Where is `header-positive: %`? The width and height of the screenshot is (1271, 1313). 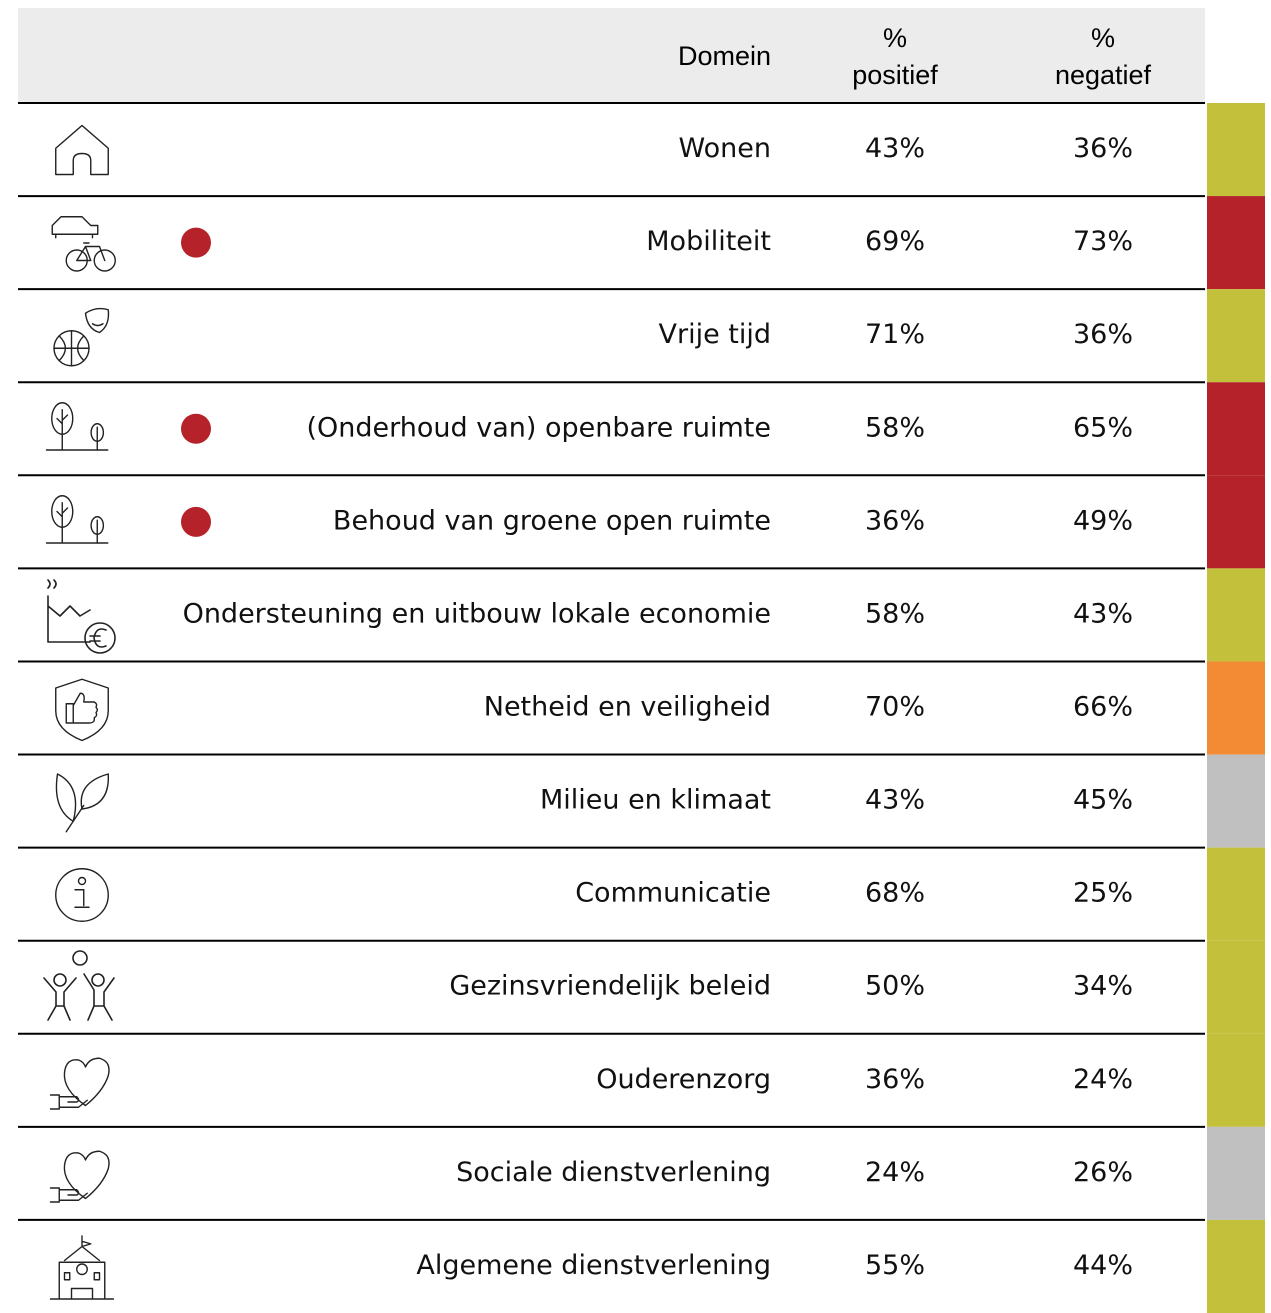 header-positive: % is located at coordinates (895, 38).